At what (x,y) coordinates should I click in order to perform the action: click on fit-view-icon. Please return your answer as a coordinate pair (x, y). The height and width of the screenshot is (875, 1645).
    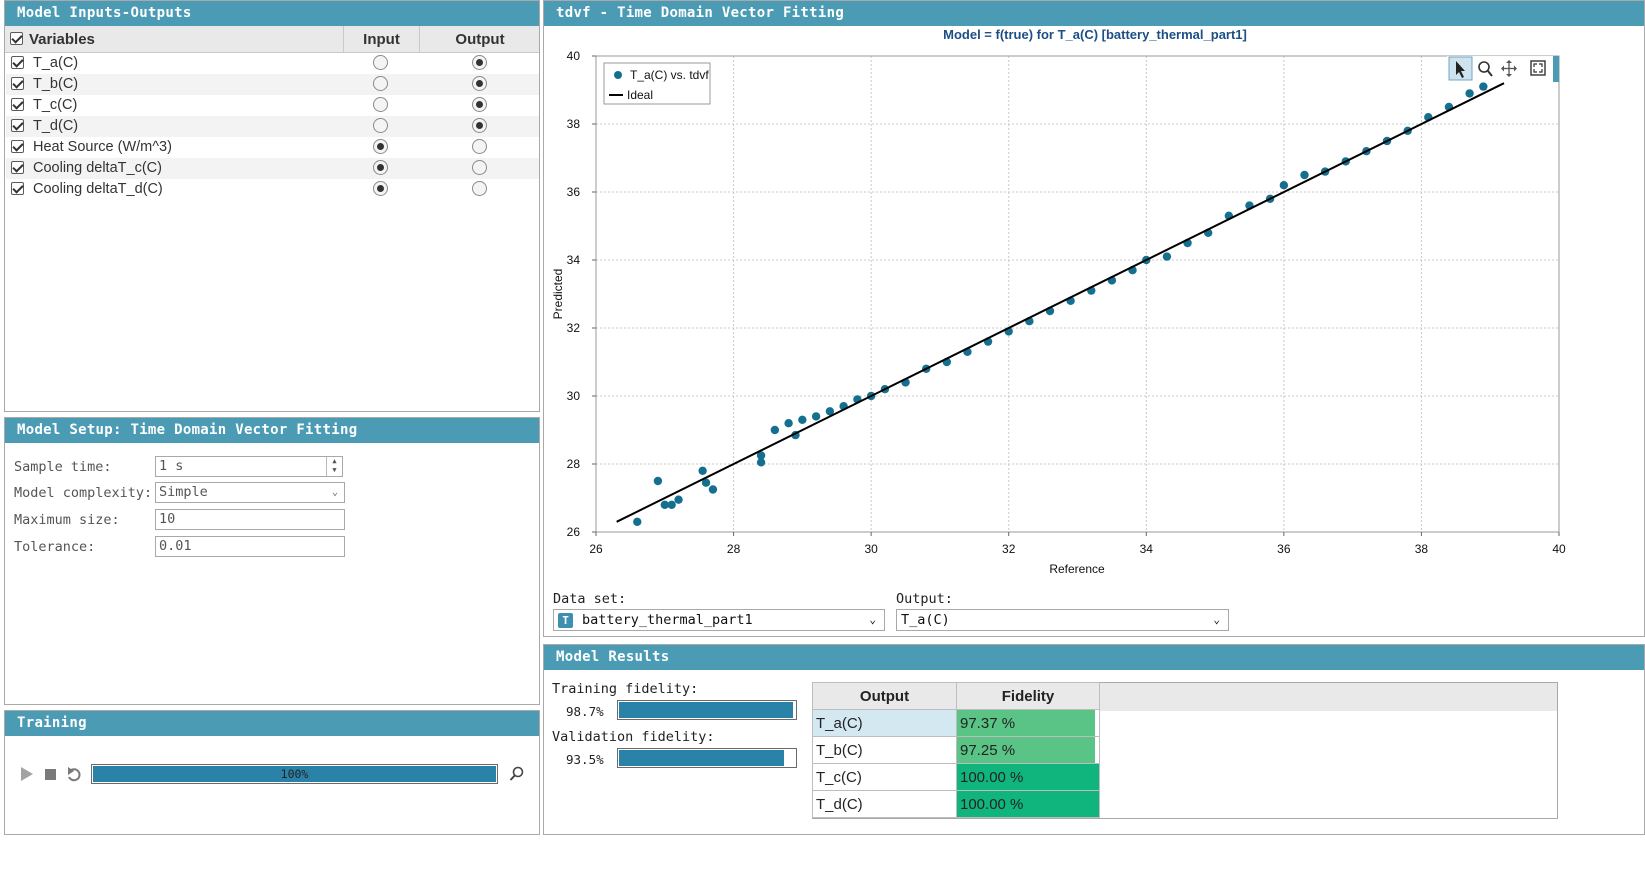
    Looking at the image, I should click on (1538, 68).